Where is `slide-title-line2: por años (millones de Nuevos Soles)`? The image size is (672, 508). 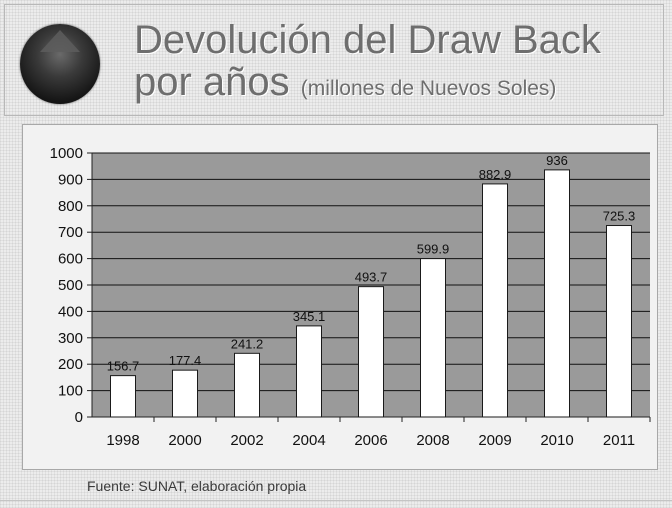
slide-title-line2: por años (millones de Nuevos Soles) is located at coordinates (345, 85).